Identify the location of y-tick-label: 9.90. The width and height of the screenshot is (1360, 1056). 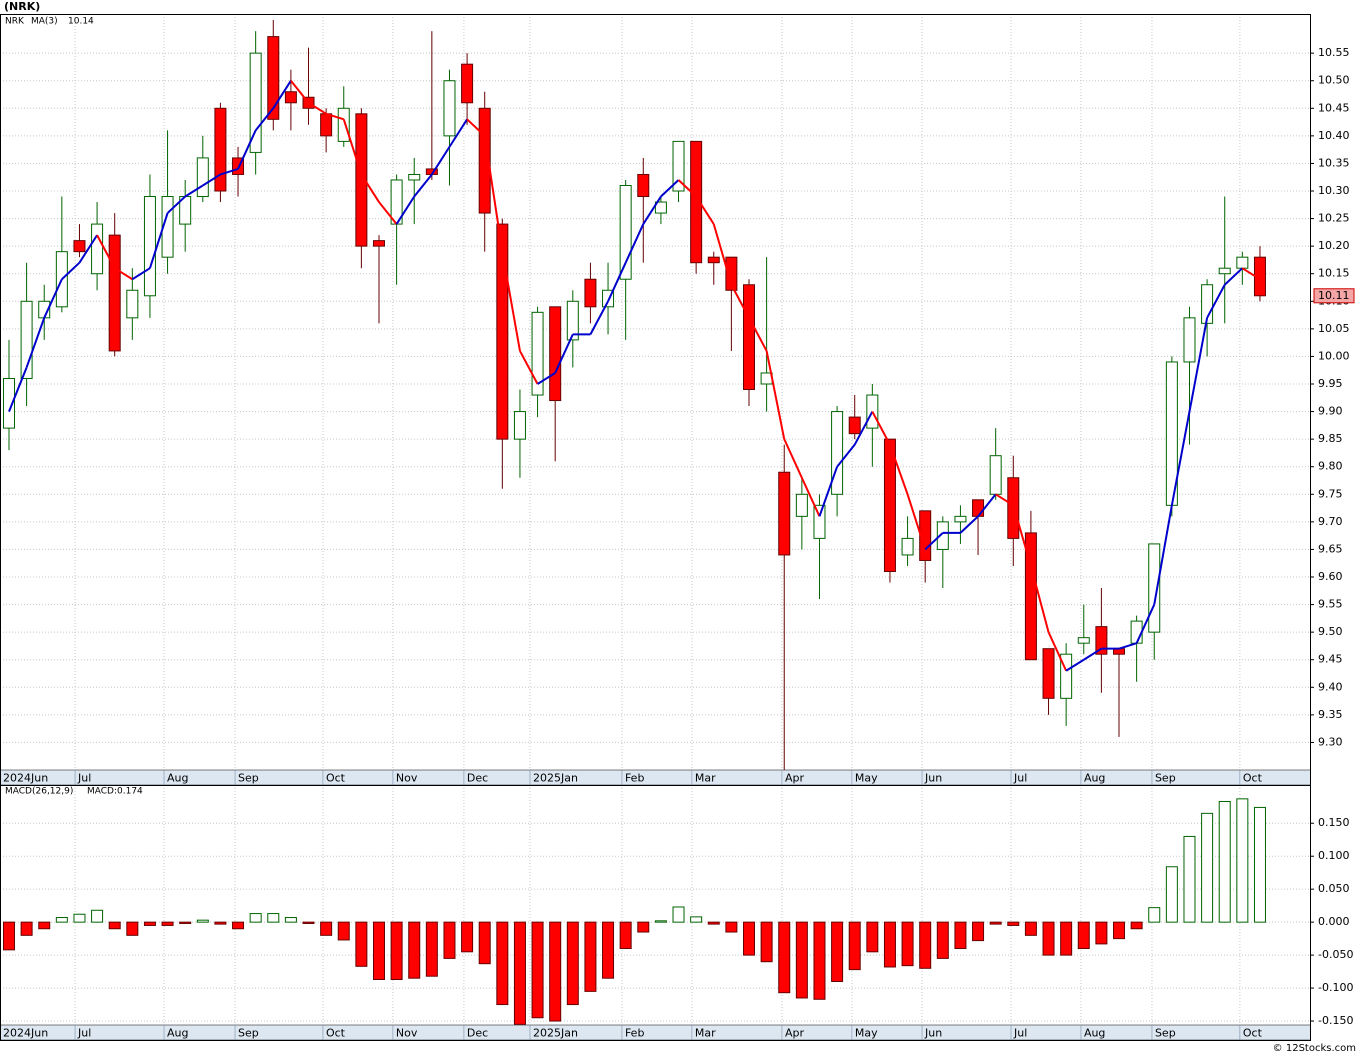
(1330, 411).